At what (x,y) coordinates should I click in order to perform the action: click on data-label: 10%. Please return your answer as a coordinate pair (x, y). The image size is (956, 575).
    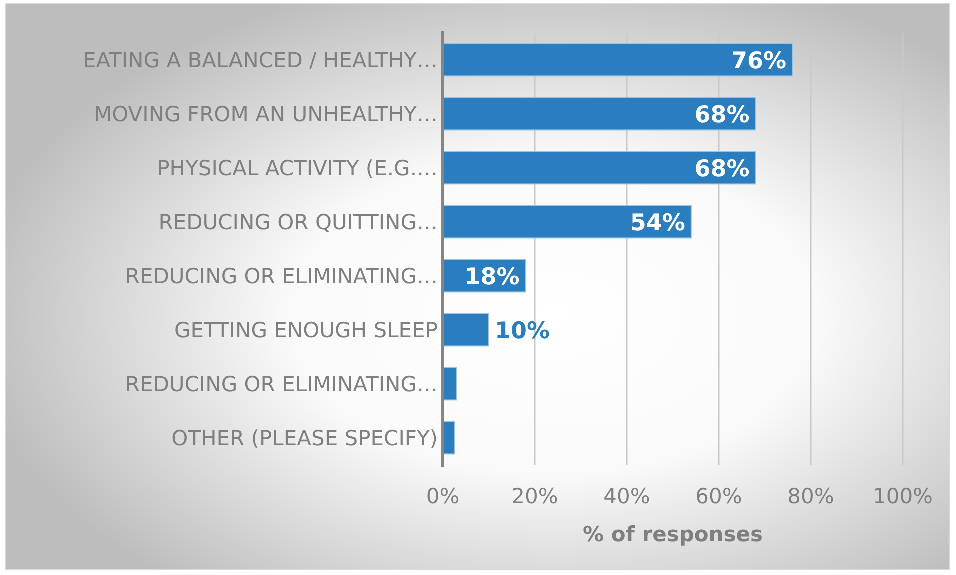
    Looking at the image, I should click on (522, 331).